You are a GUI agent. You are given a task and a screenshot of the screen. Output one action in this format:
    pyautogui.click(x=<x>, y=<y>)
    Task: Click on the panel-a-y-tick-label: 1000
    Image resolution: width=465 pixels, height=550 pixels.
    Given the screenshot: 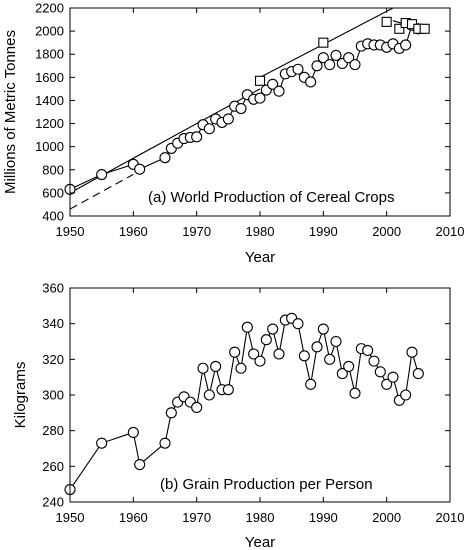 What is the action you would take?
    pyautogui.click(x=49, y=146)
    